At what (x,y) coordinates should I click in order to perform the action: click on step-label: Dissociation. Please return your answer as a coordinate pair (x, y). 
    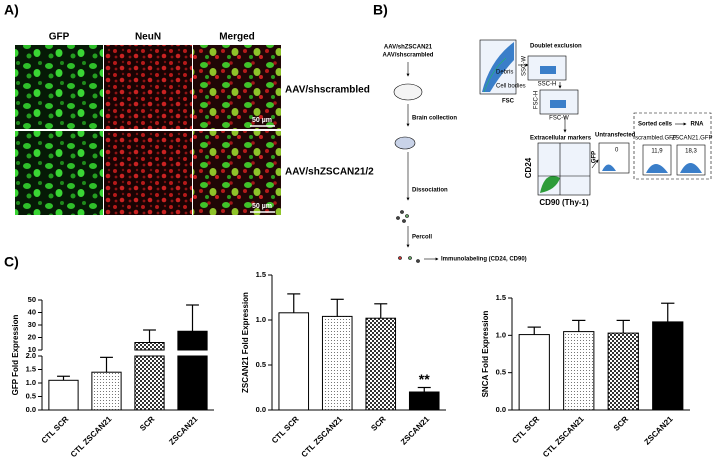
    Looking at the image, I should click on (430, 191).